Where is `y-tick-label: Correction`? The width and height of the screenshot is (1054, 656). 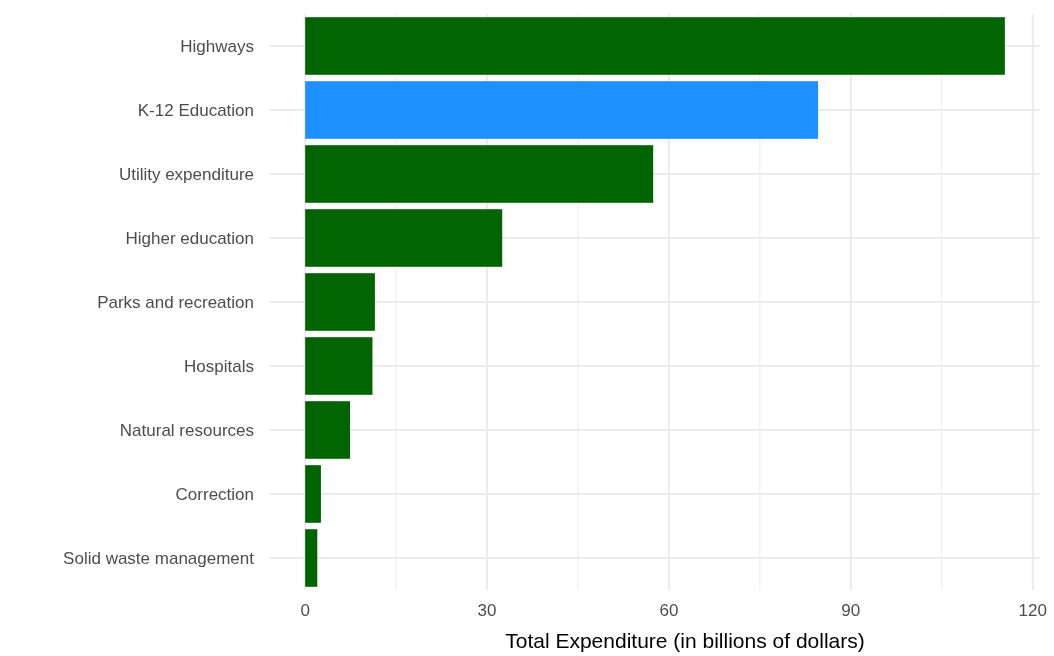
y-tick-label: Correction is located at coordinates (214, 494).